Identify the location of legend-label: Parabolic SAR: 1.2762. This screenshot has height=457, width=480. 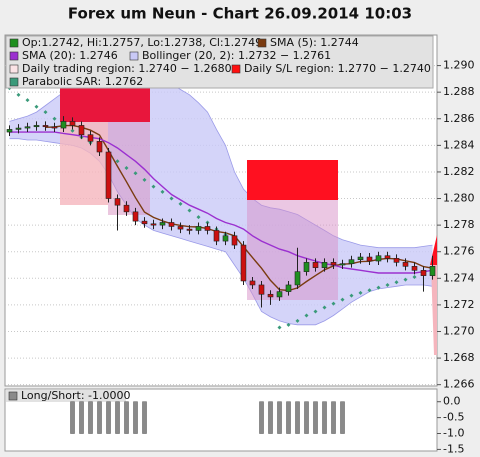
(82, 81).